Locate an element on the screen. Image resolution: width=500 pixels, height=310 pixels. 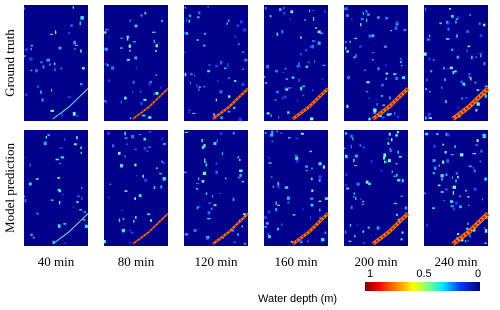
river is located at coordinates (70, 104).